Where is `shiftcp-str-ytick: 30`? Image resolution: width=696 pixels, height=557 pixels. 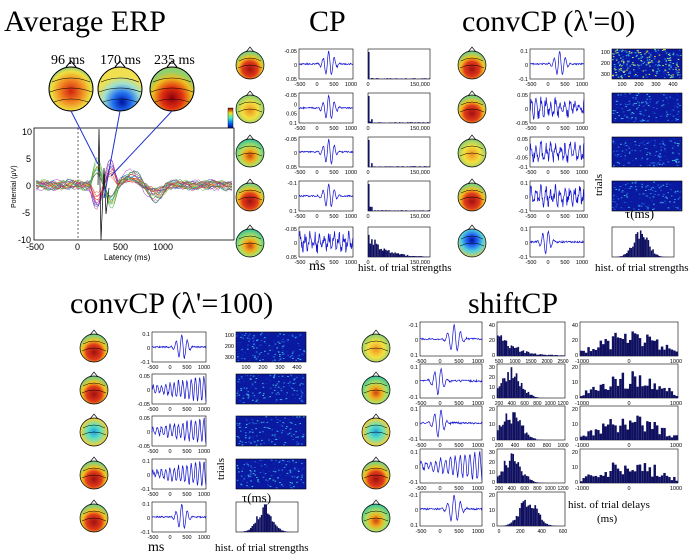
shiftcp-str-ytick: 30 is located at coordinates (492, 368).